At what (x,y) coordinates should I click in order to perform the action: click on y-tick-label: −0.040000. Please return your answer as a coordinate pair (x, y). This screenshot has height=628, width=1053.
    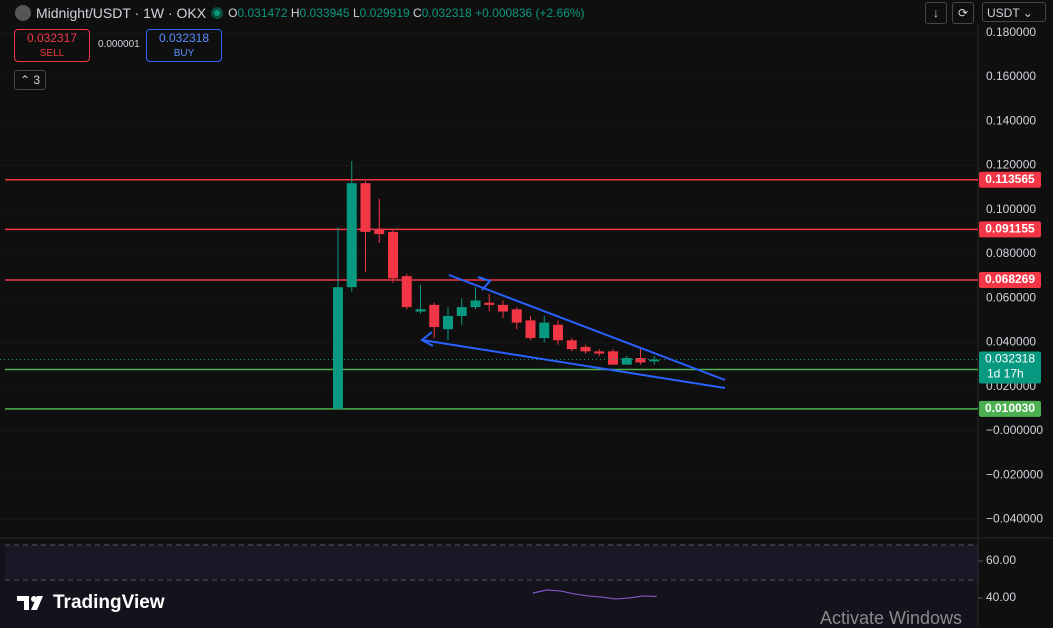
    Looking at the image, I should click on (1014, 519).